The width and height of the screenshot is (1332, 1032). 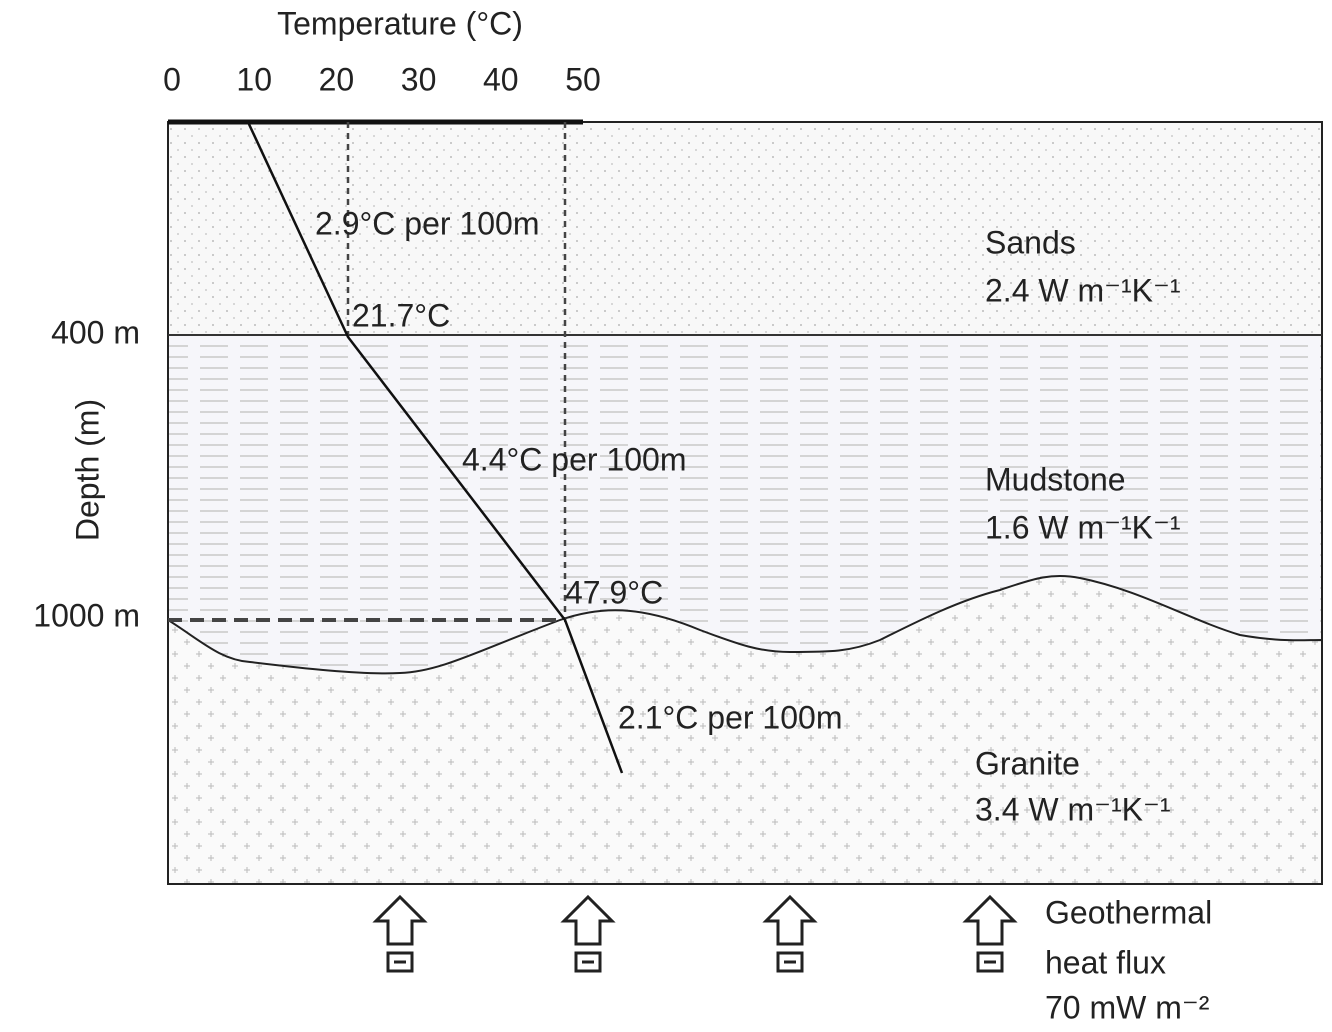 What do you see at coordinates (1073, 809) in the screenshot?
I see `layer-conductivity: 3.4 W m⁻¹K⁻¹` at bounding box center [1073, 809].